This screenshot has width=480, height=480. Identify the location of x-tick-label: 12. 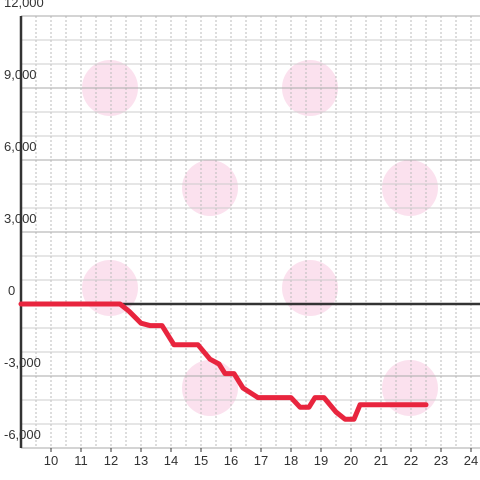
(111, 460).